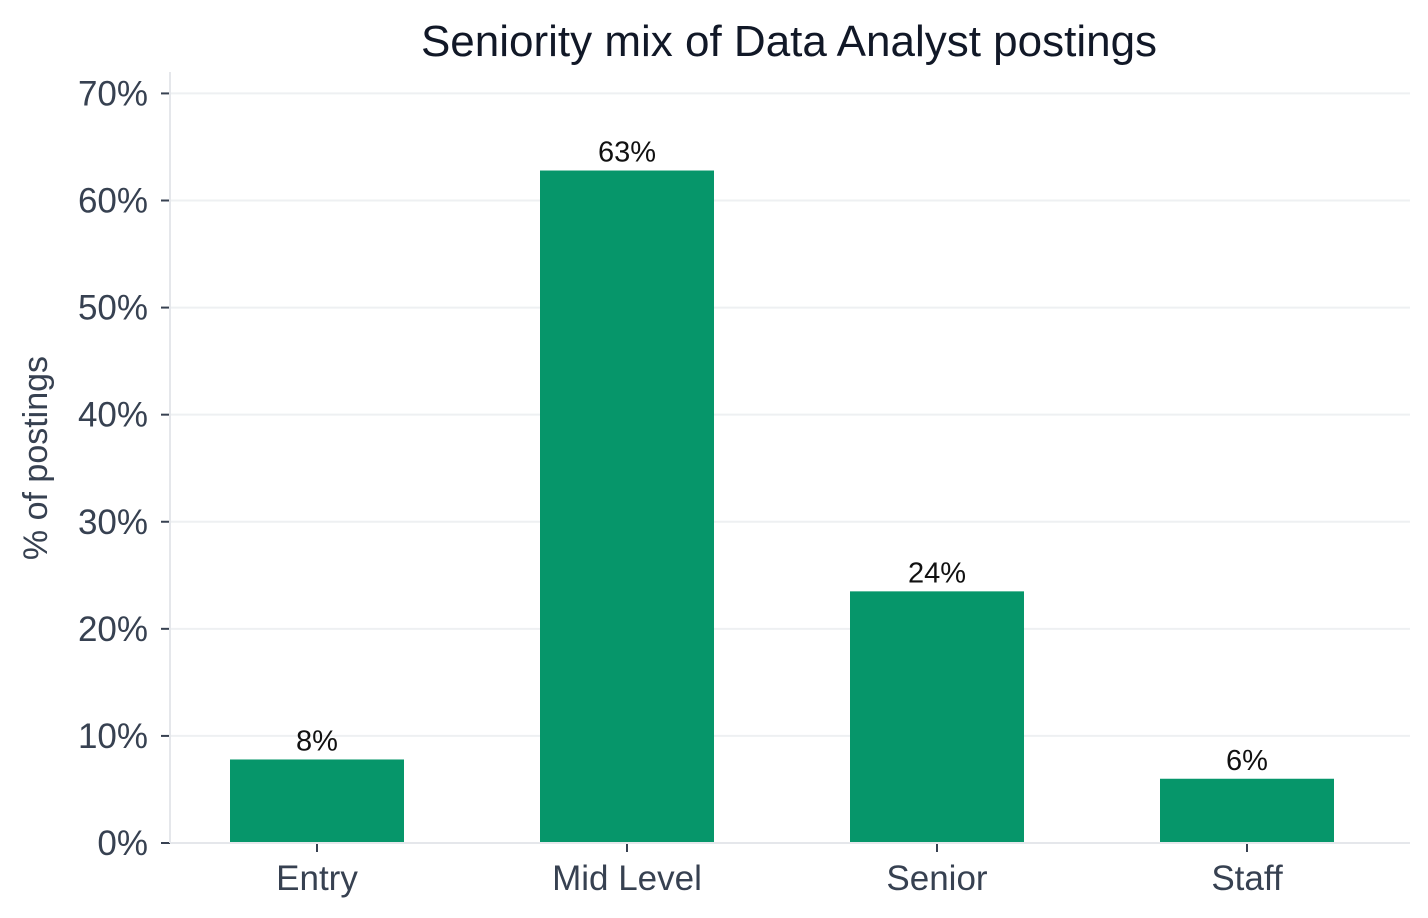 The height and width of the screenshot is (918, 1428). Describe the element at coordinates (113, 201) in the screenshot. I see `y-tick-label: 60%` at that location.